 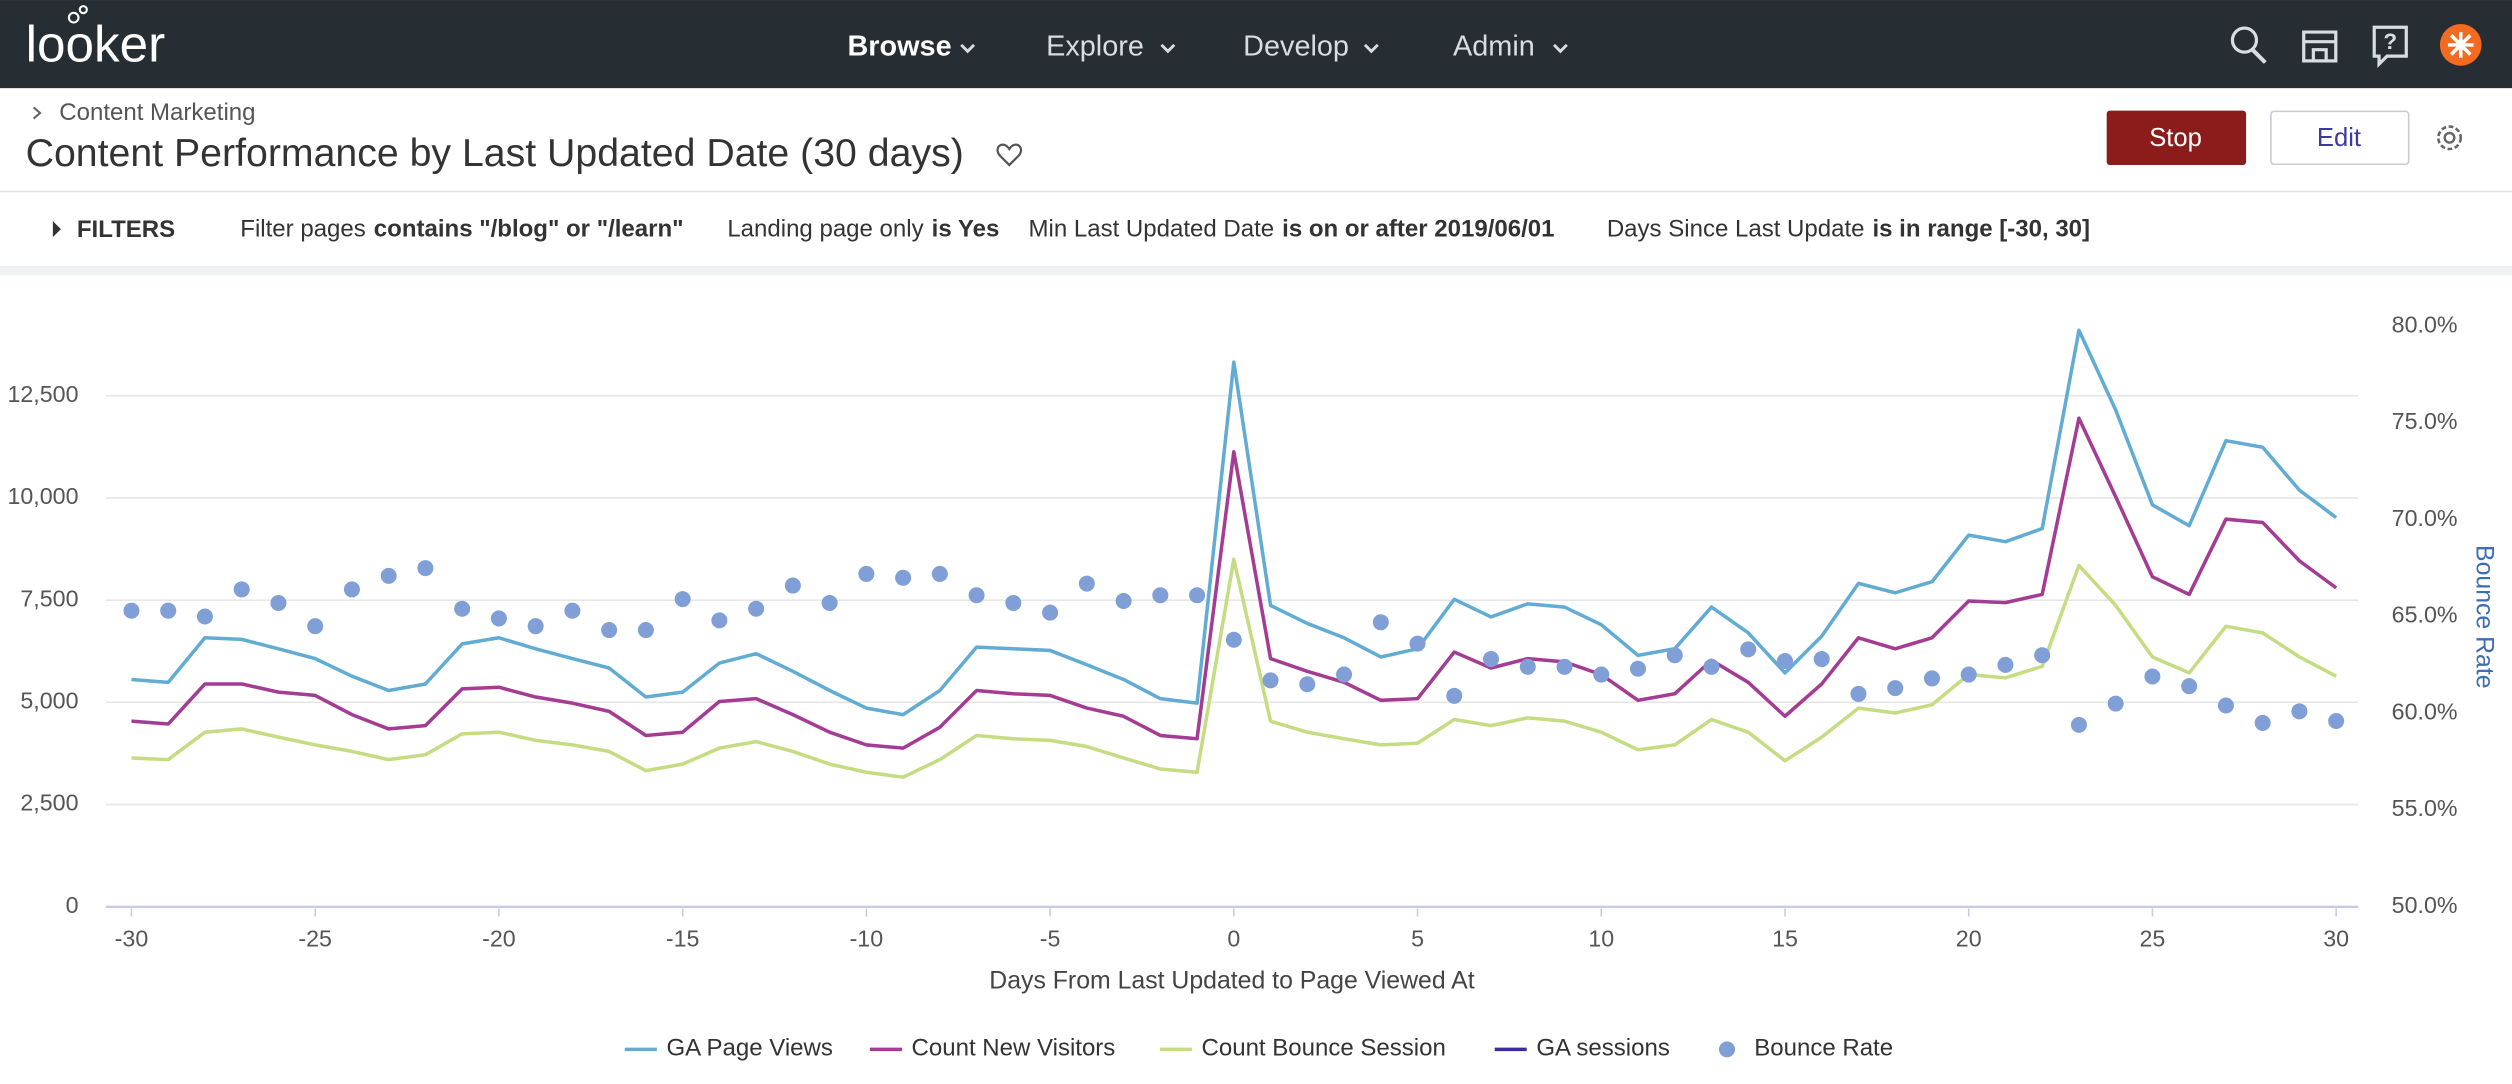 I want to click on edit-label: Edit, so click(x=2339, y=138).